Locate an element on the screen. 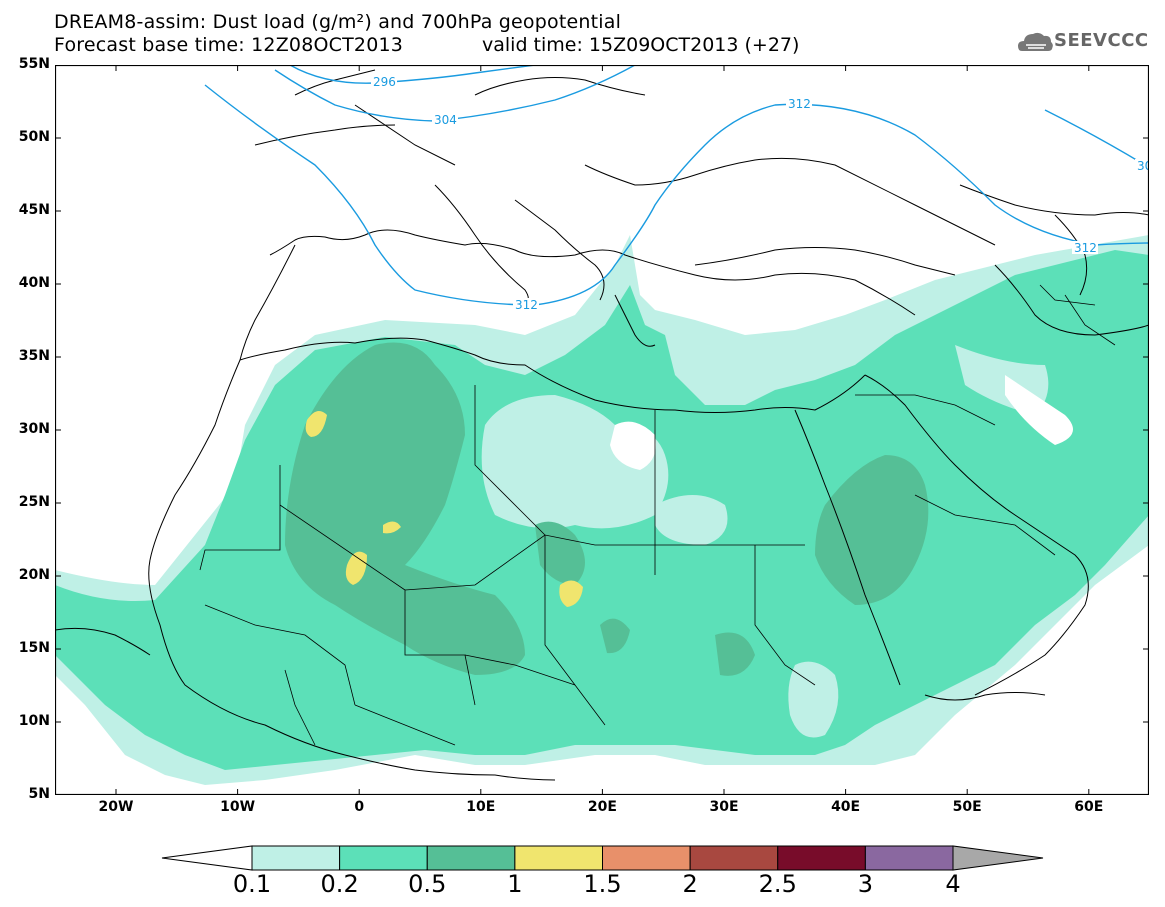  lon-label: 0 is located at coordinates (359, 807).